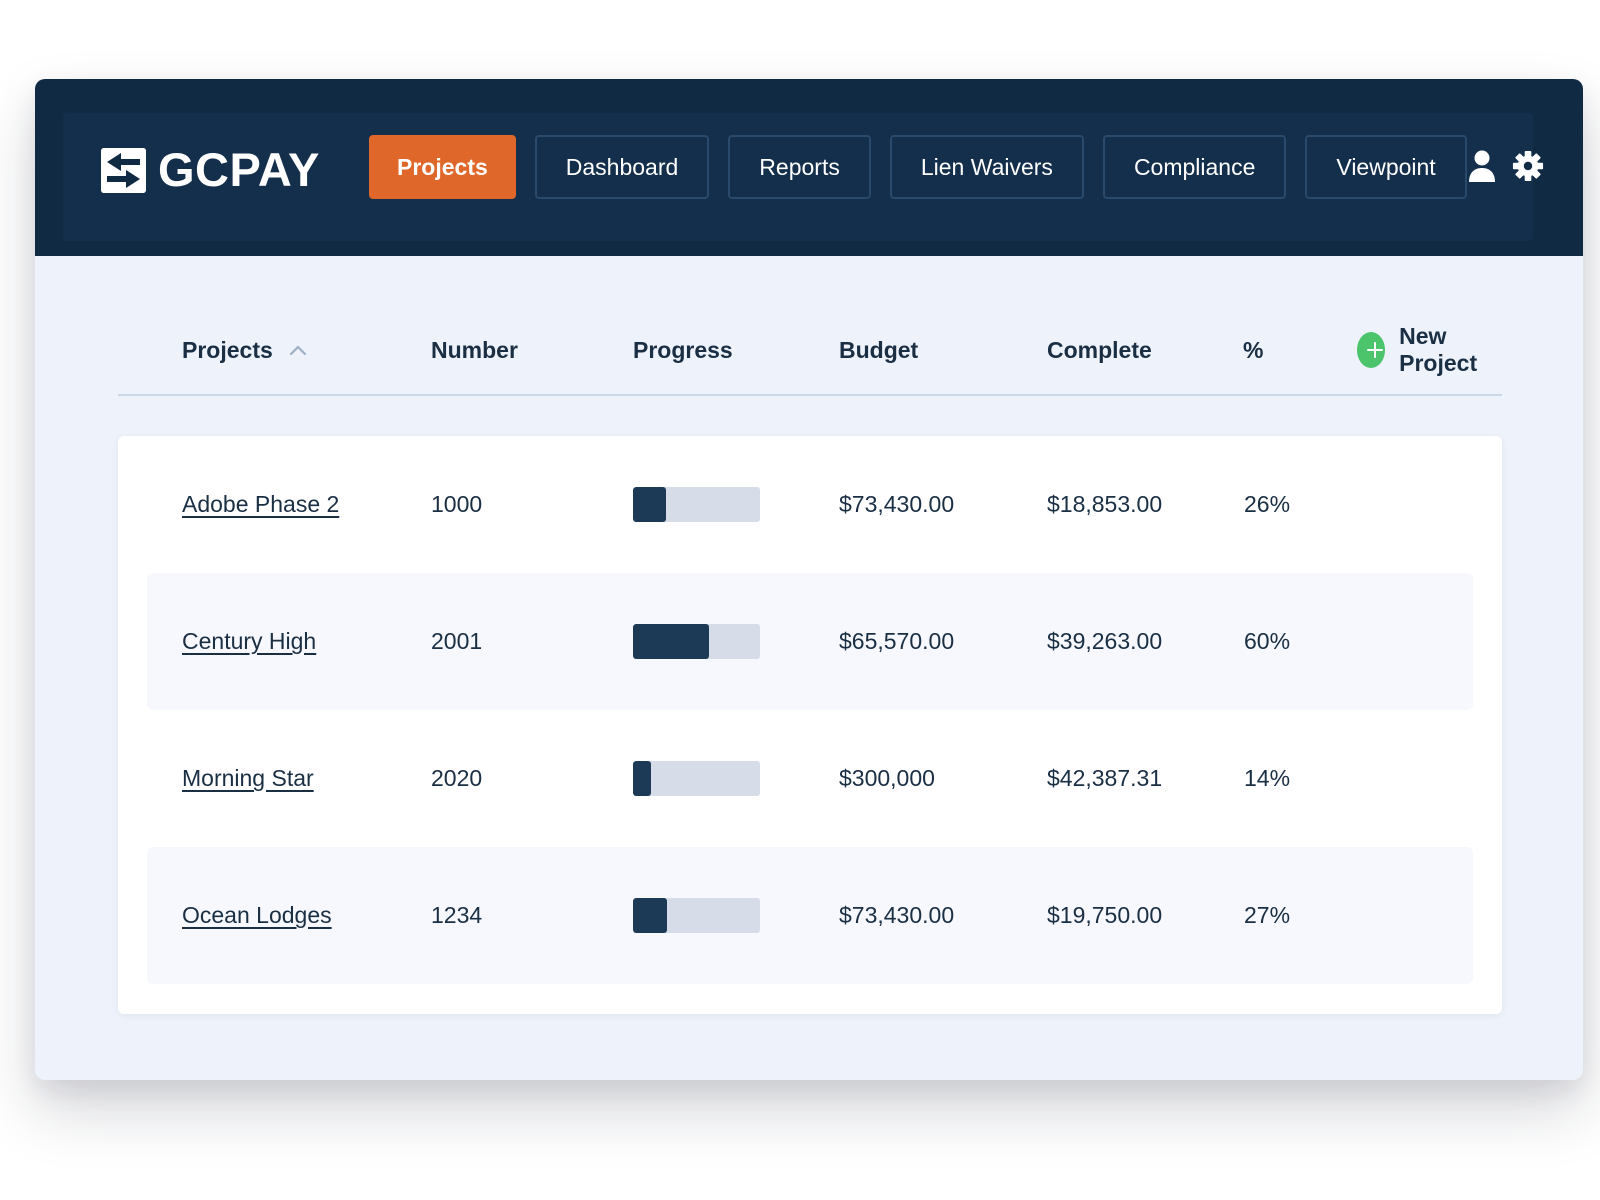 The height and width of the screenshot is (1200, 1600). I want to click on gear-icon, so click(1528, 166).